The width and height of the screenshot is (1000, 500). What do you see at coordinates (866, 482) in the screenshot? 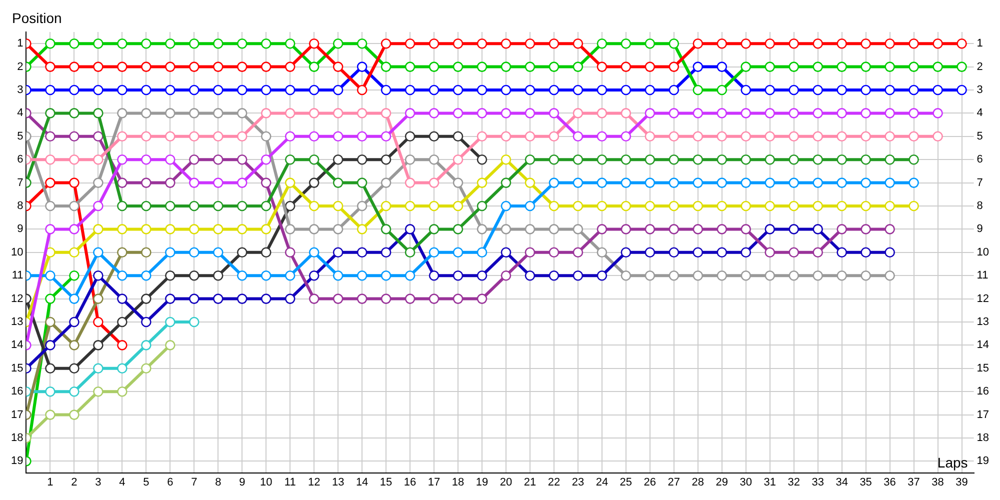
I see `x-tick-label: 35` at bounding box center [866, 482].